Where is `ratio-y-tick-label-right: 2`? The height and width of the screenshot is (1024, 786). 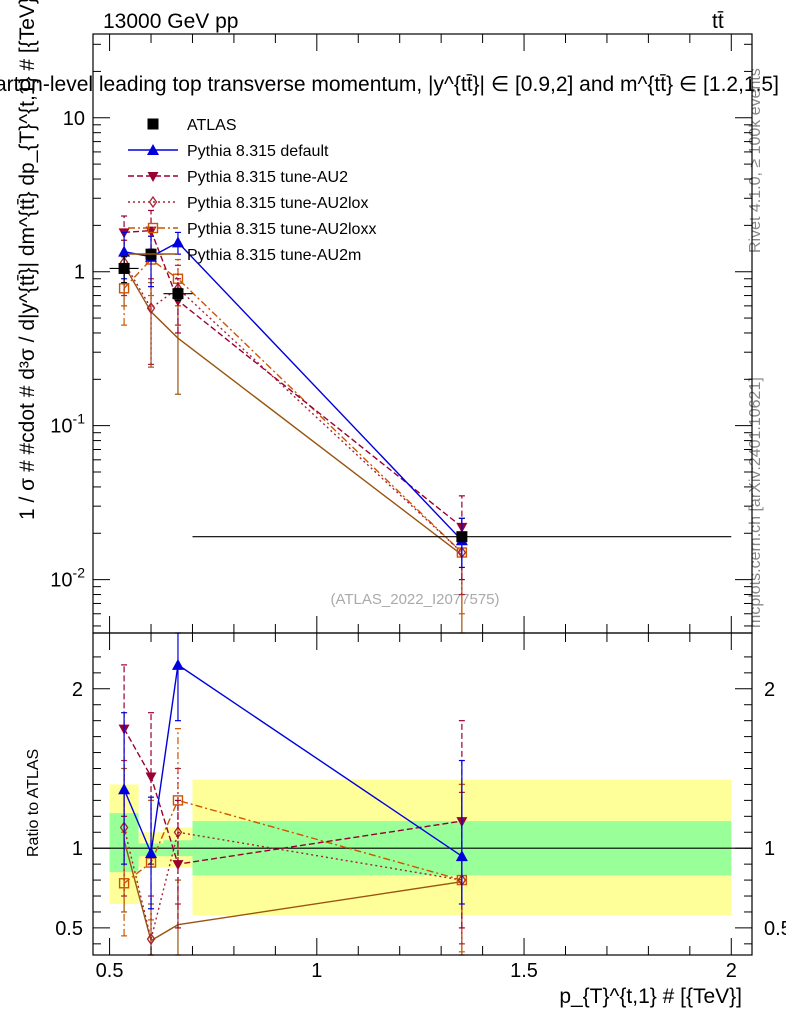 ratio-y-tick-label-right: 2 is located at coordinates (769, 690).